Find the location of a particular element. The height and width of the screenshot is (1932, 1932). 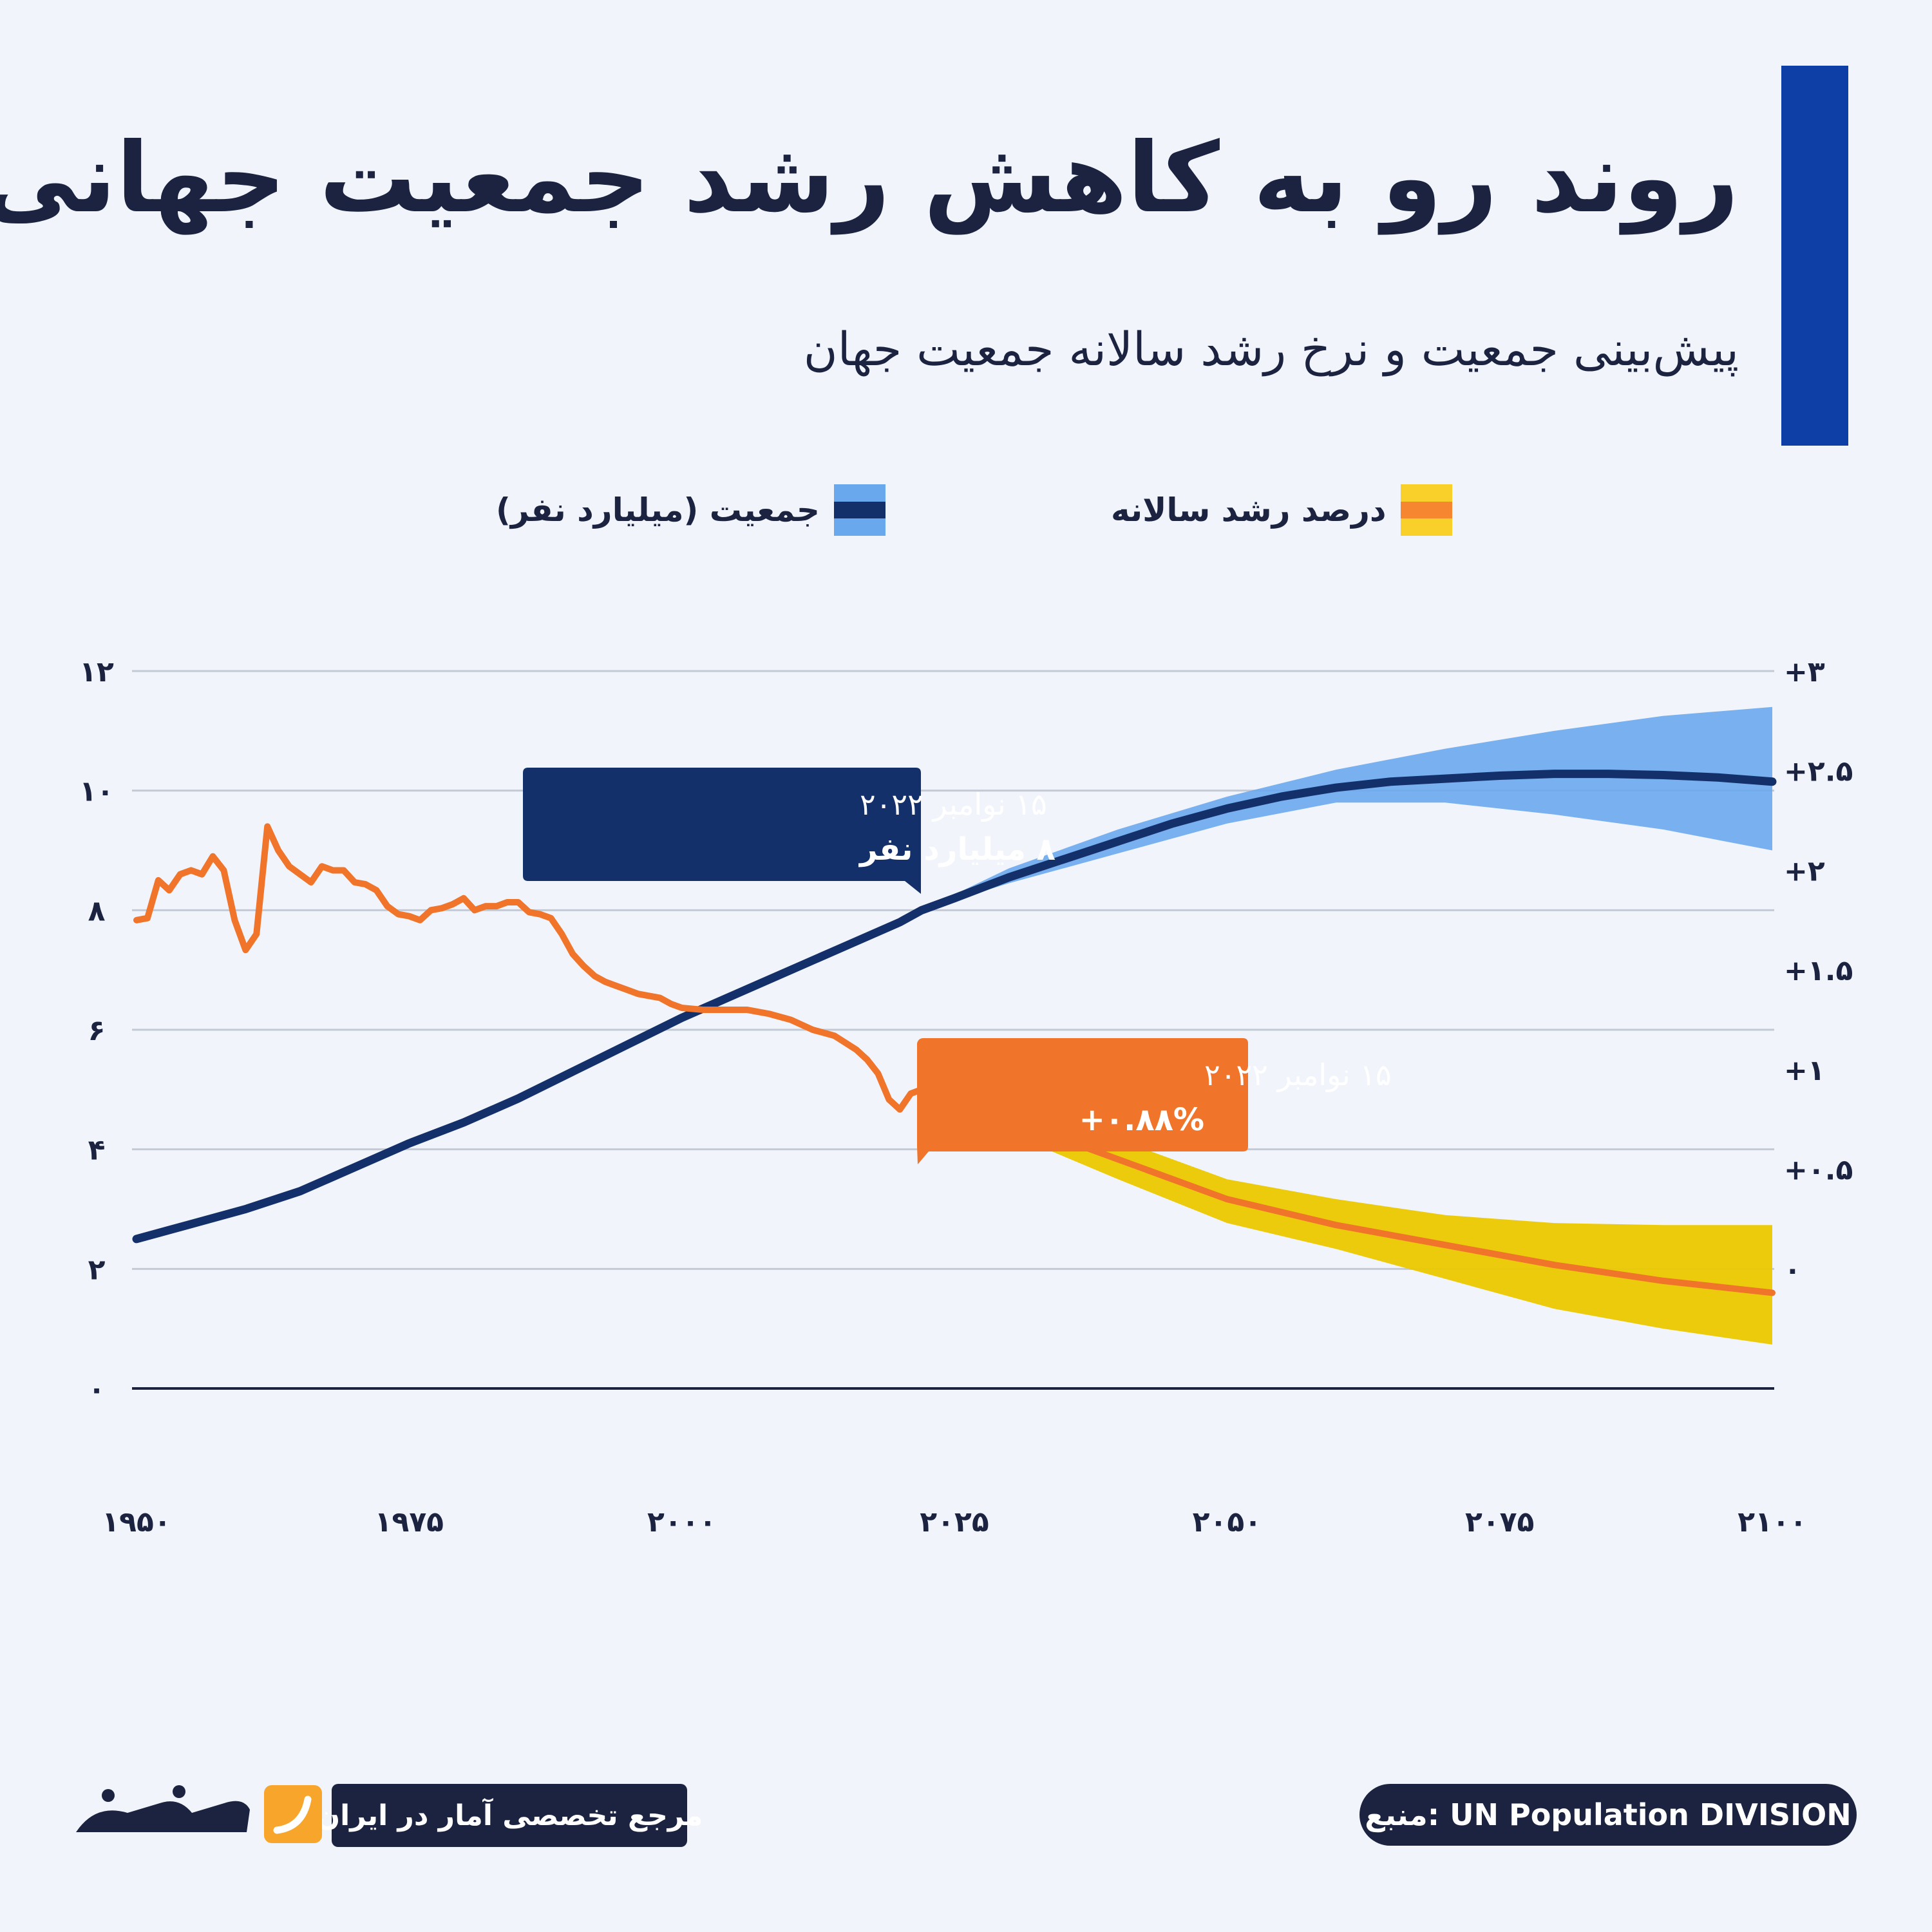

growth-callout-date: ۱۵ نوامبر ۲۰۲۲ is located at coordinates (1298, 1075).